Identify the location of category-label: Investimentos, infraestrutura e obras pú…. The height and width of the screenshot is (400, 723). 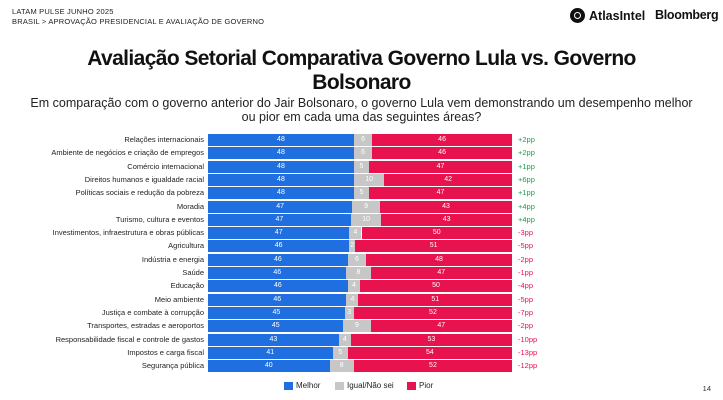
(128, 233).